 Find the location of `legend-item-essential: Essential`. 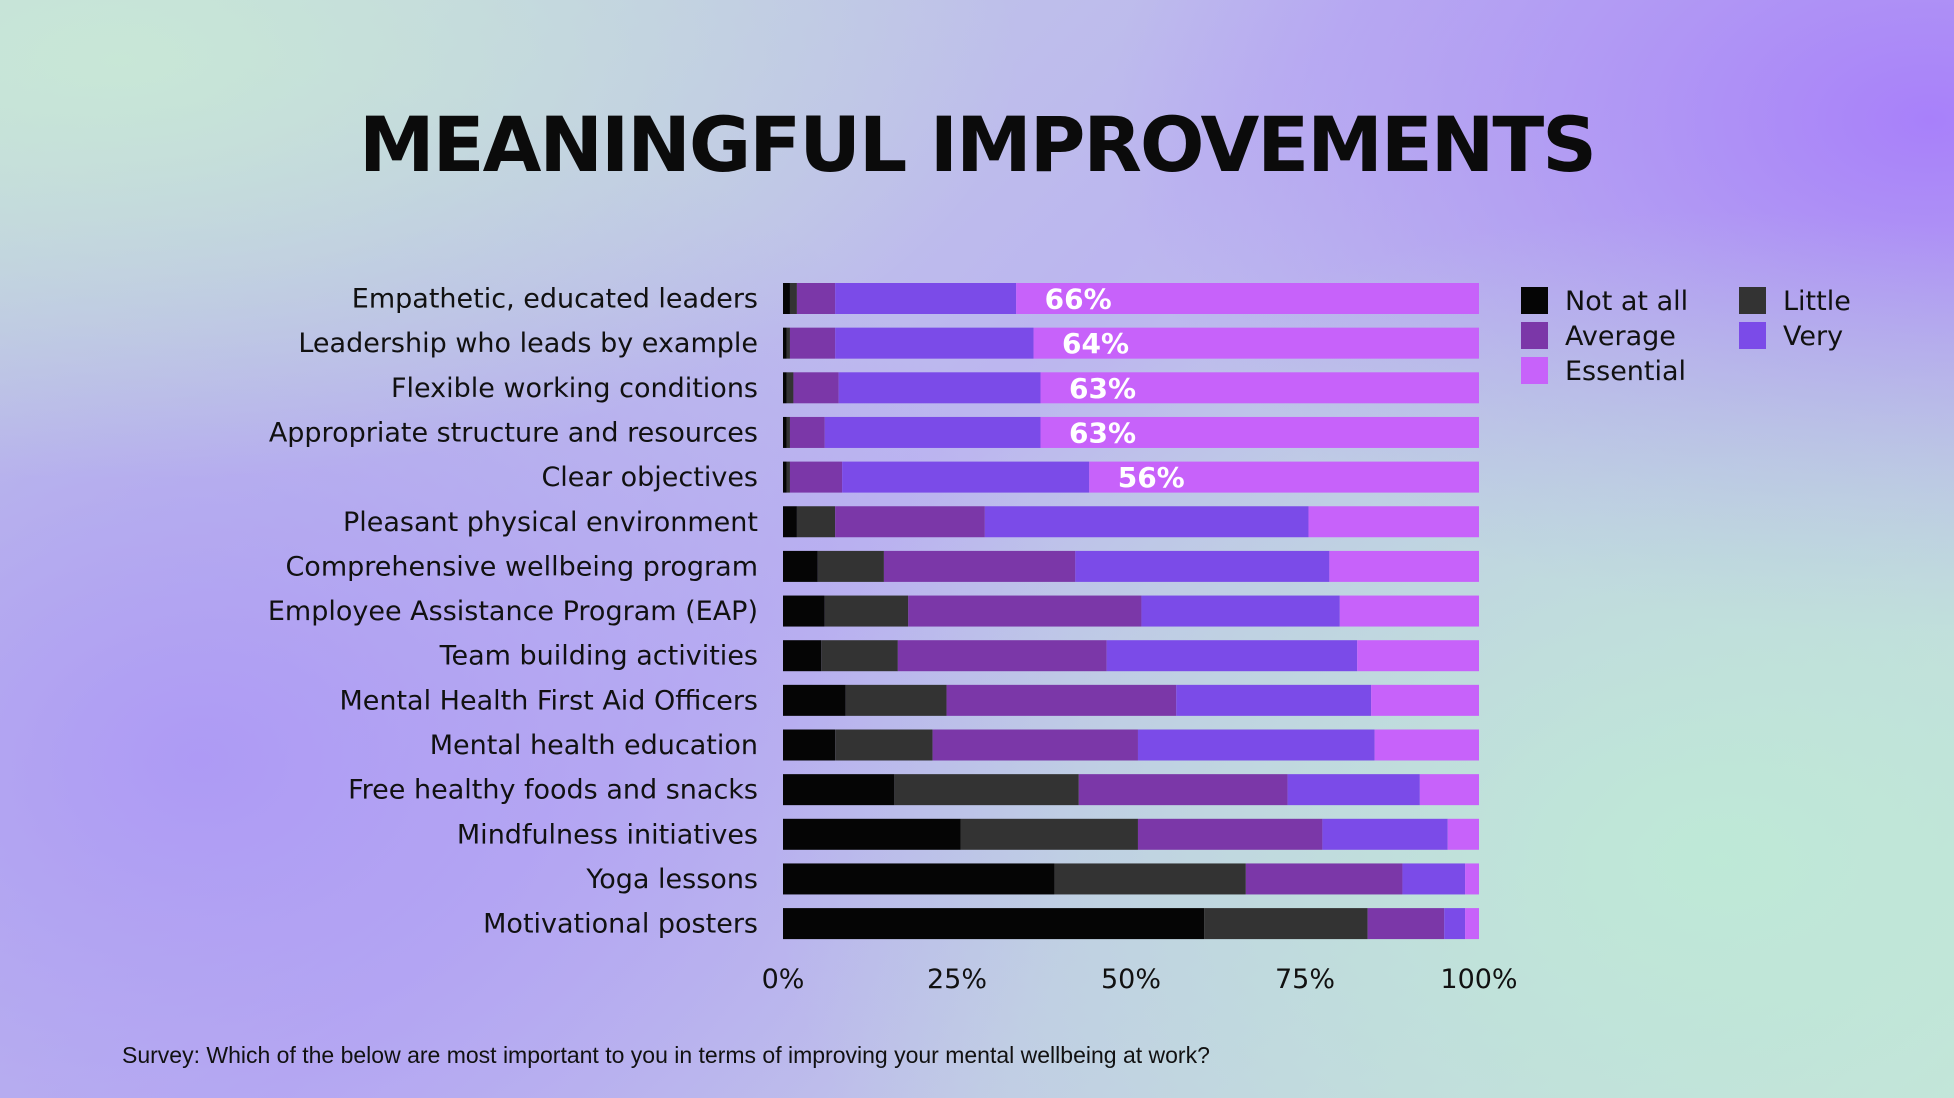

legend-item-essential: Essential is located at coordinates (1603, 371).